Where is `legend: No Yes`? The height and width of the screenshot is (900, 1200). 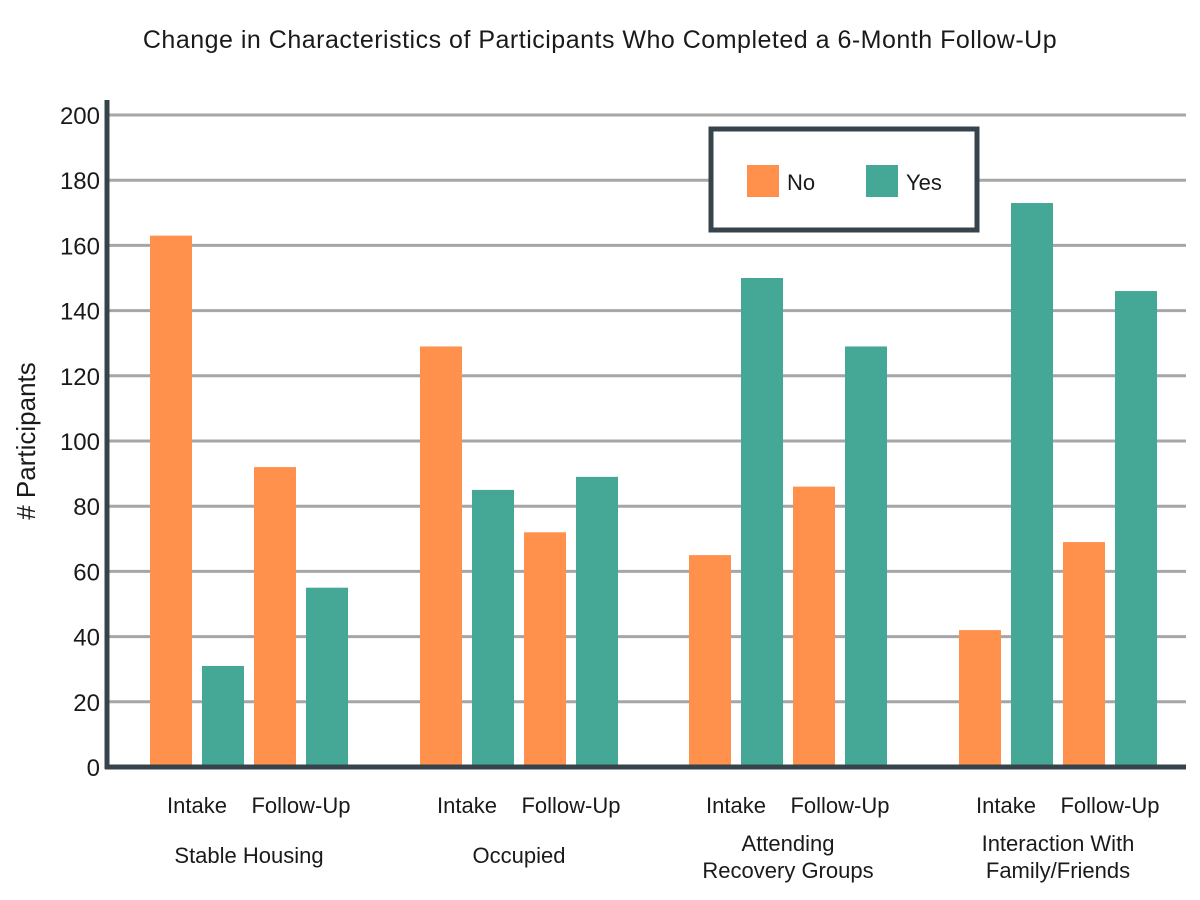 legend: No Yes is located at coordinates (844, 179).